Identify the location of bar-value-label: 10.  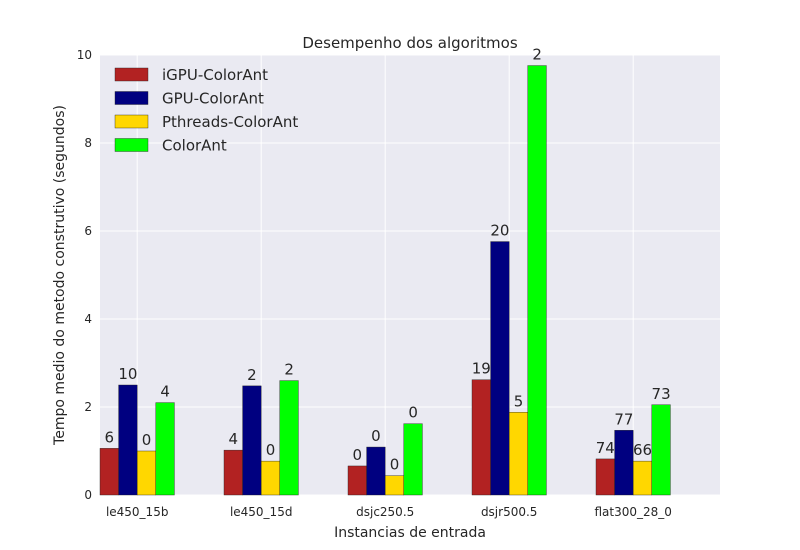
(127, 374).